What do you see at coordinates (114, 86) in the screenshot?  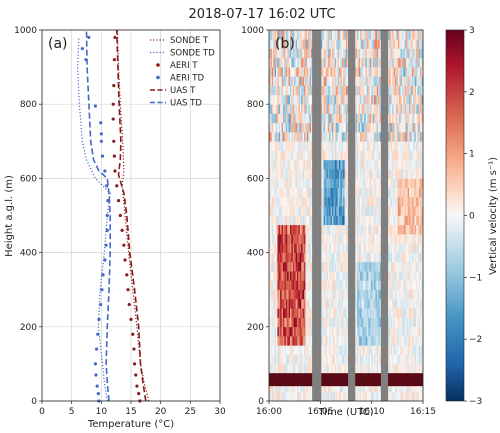 I see `data-point` at bounding box center [114, 86].